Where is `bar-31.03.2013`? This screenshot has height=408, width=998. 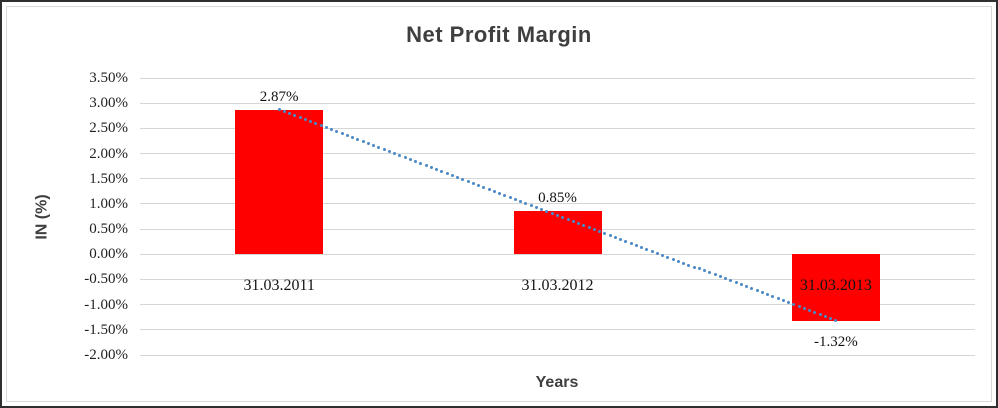 bar-31.03.2013 is located at coordinates (835, 287).